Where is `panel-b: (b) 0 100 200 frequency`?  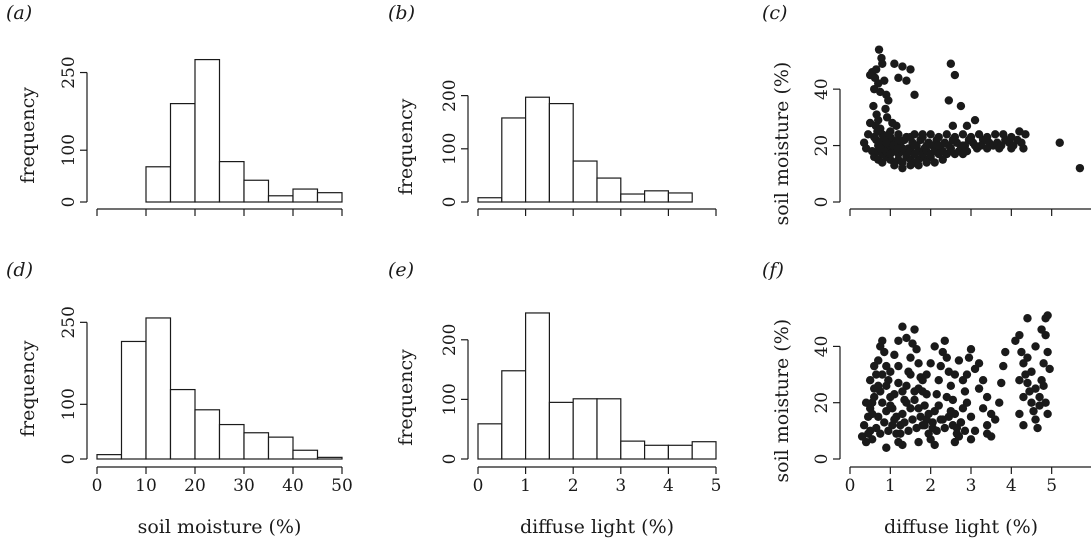
panel-b: (b) 0 100 200 frequency is located at coordinates (552, 109).